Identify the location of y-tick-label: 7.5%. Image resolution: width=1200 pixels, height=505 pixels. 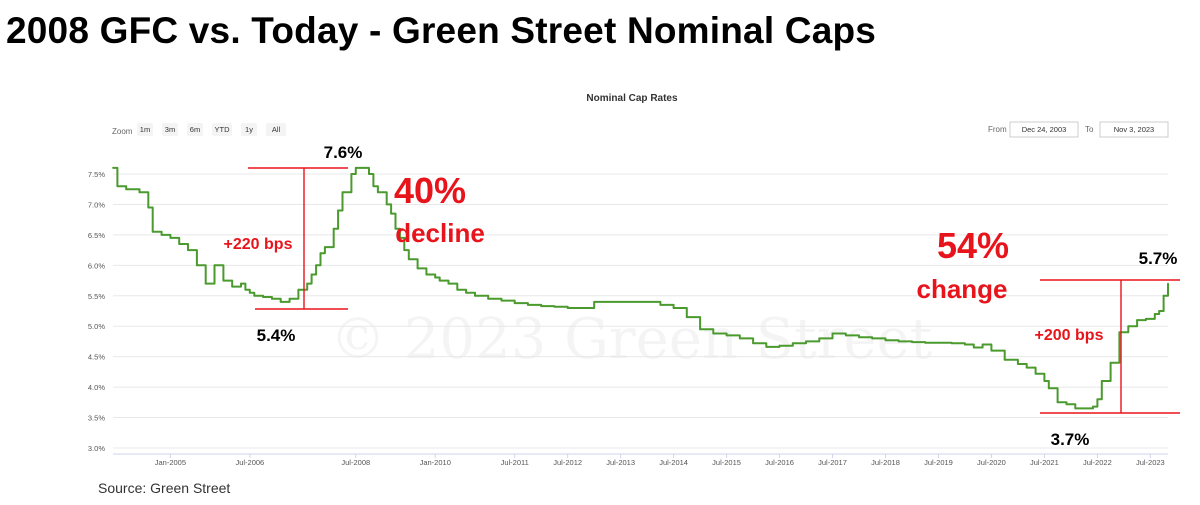
(96, 174).